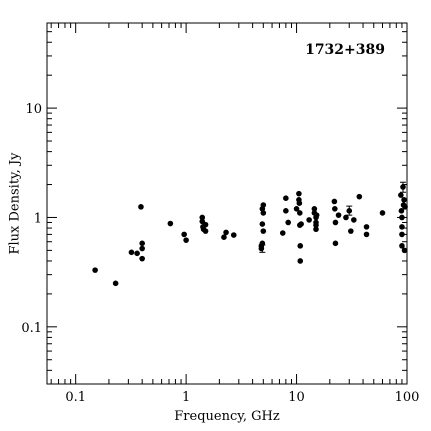 This screenshot has width=431, height=431. What do you see at coordinates (33, 109) in the screenshot?
I see `y-tick-label: 10` at bounding box center [33, 109].